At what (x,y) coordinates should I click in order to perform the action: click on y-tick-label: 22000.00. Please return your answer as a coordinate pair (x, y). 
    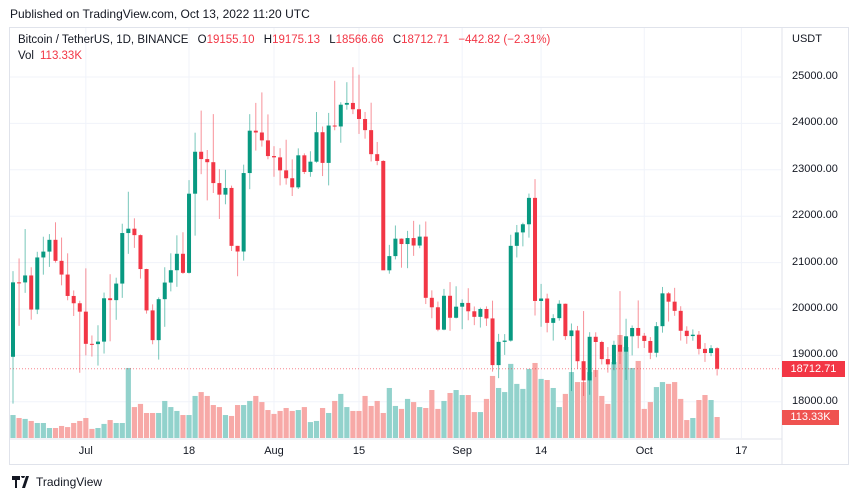
    Looking at the image, I should click on (815, 215).